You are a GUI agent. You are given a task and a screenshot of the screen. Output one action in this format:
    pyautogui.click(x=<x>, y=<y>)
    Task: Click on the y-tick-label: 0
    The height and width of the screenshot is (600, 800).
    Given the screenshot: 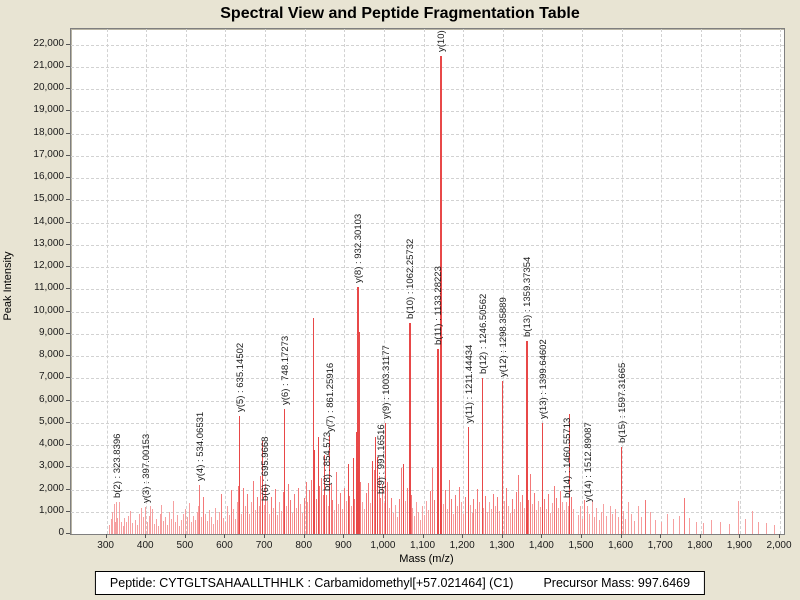 What is the action you would take?
    pyautogui.click(x=61, y=532)
    